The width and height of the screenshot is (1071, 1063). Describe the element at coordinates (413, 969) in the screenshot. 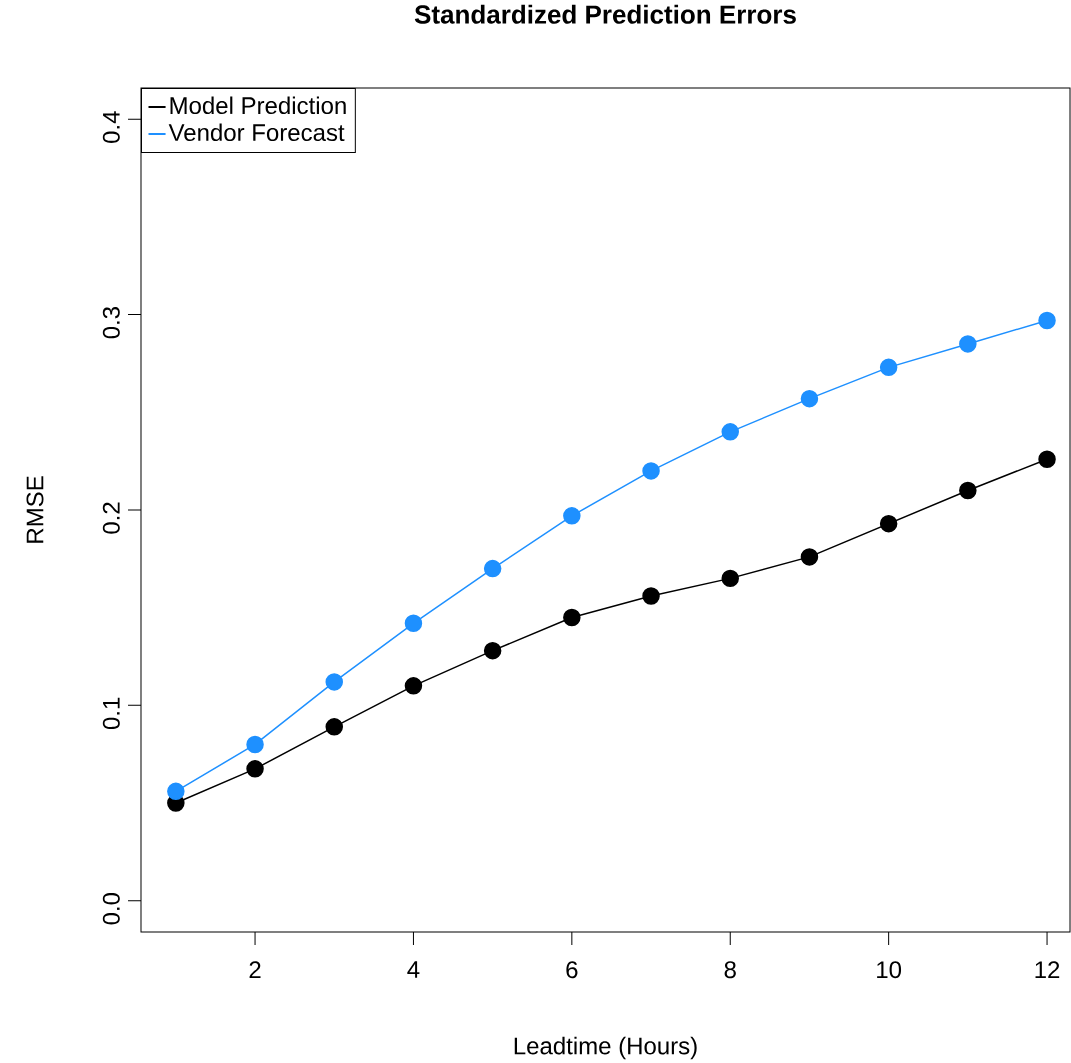

I see `x-tick-label: 4` at that location.